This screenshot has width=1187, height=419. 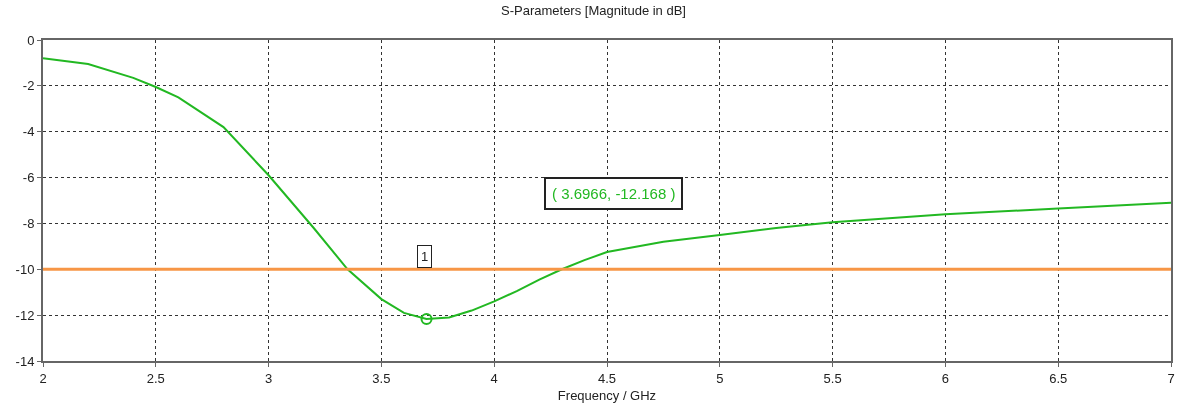 I want to click on x-tick-label: 5, so click(x=720, y=378).